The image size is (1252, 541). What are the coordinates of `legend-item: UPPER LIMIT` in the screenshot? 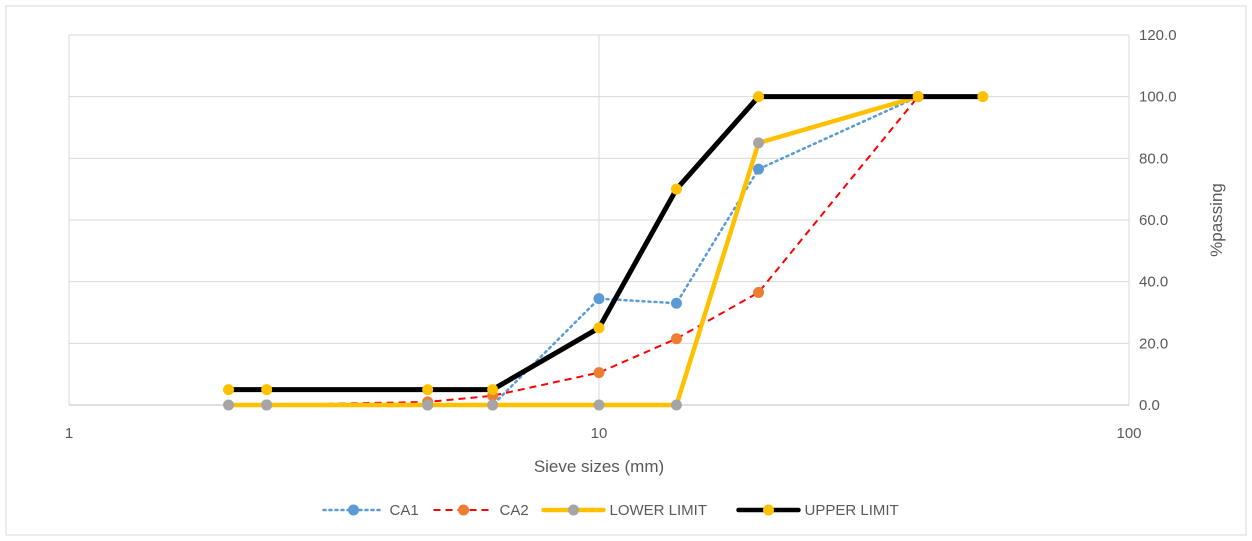 It's located at (817, 510).